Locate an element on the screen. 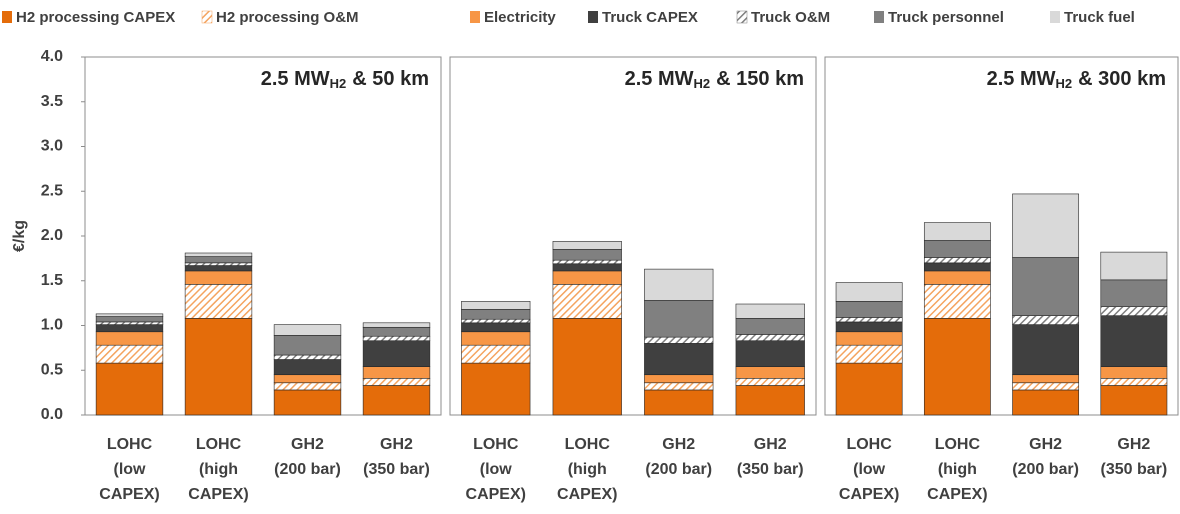 The height and width of the screenshot is (514, 1180). legend-label: H2 processing O&M is located at coordinates (287, 17).